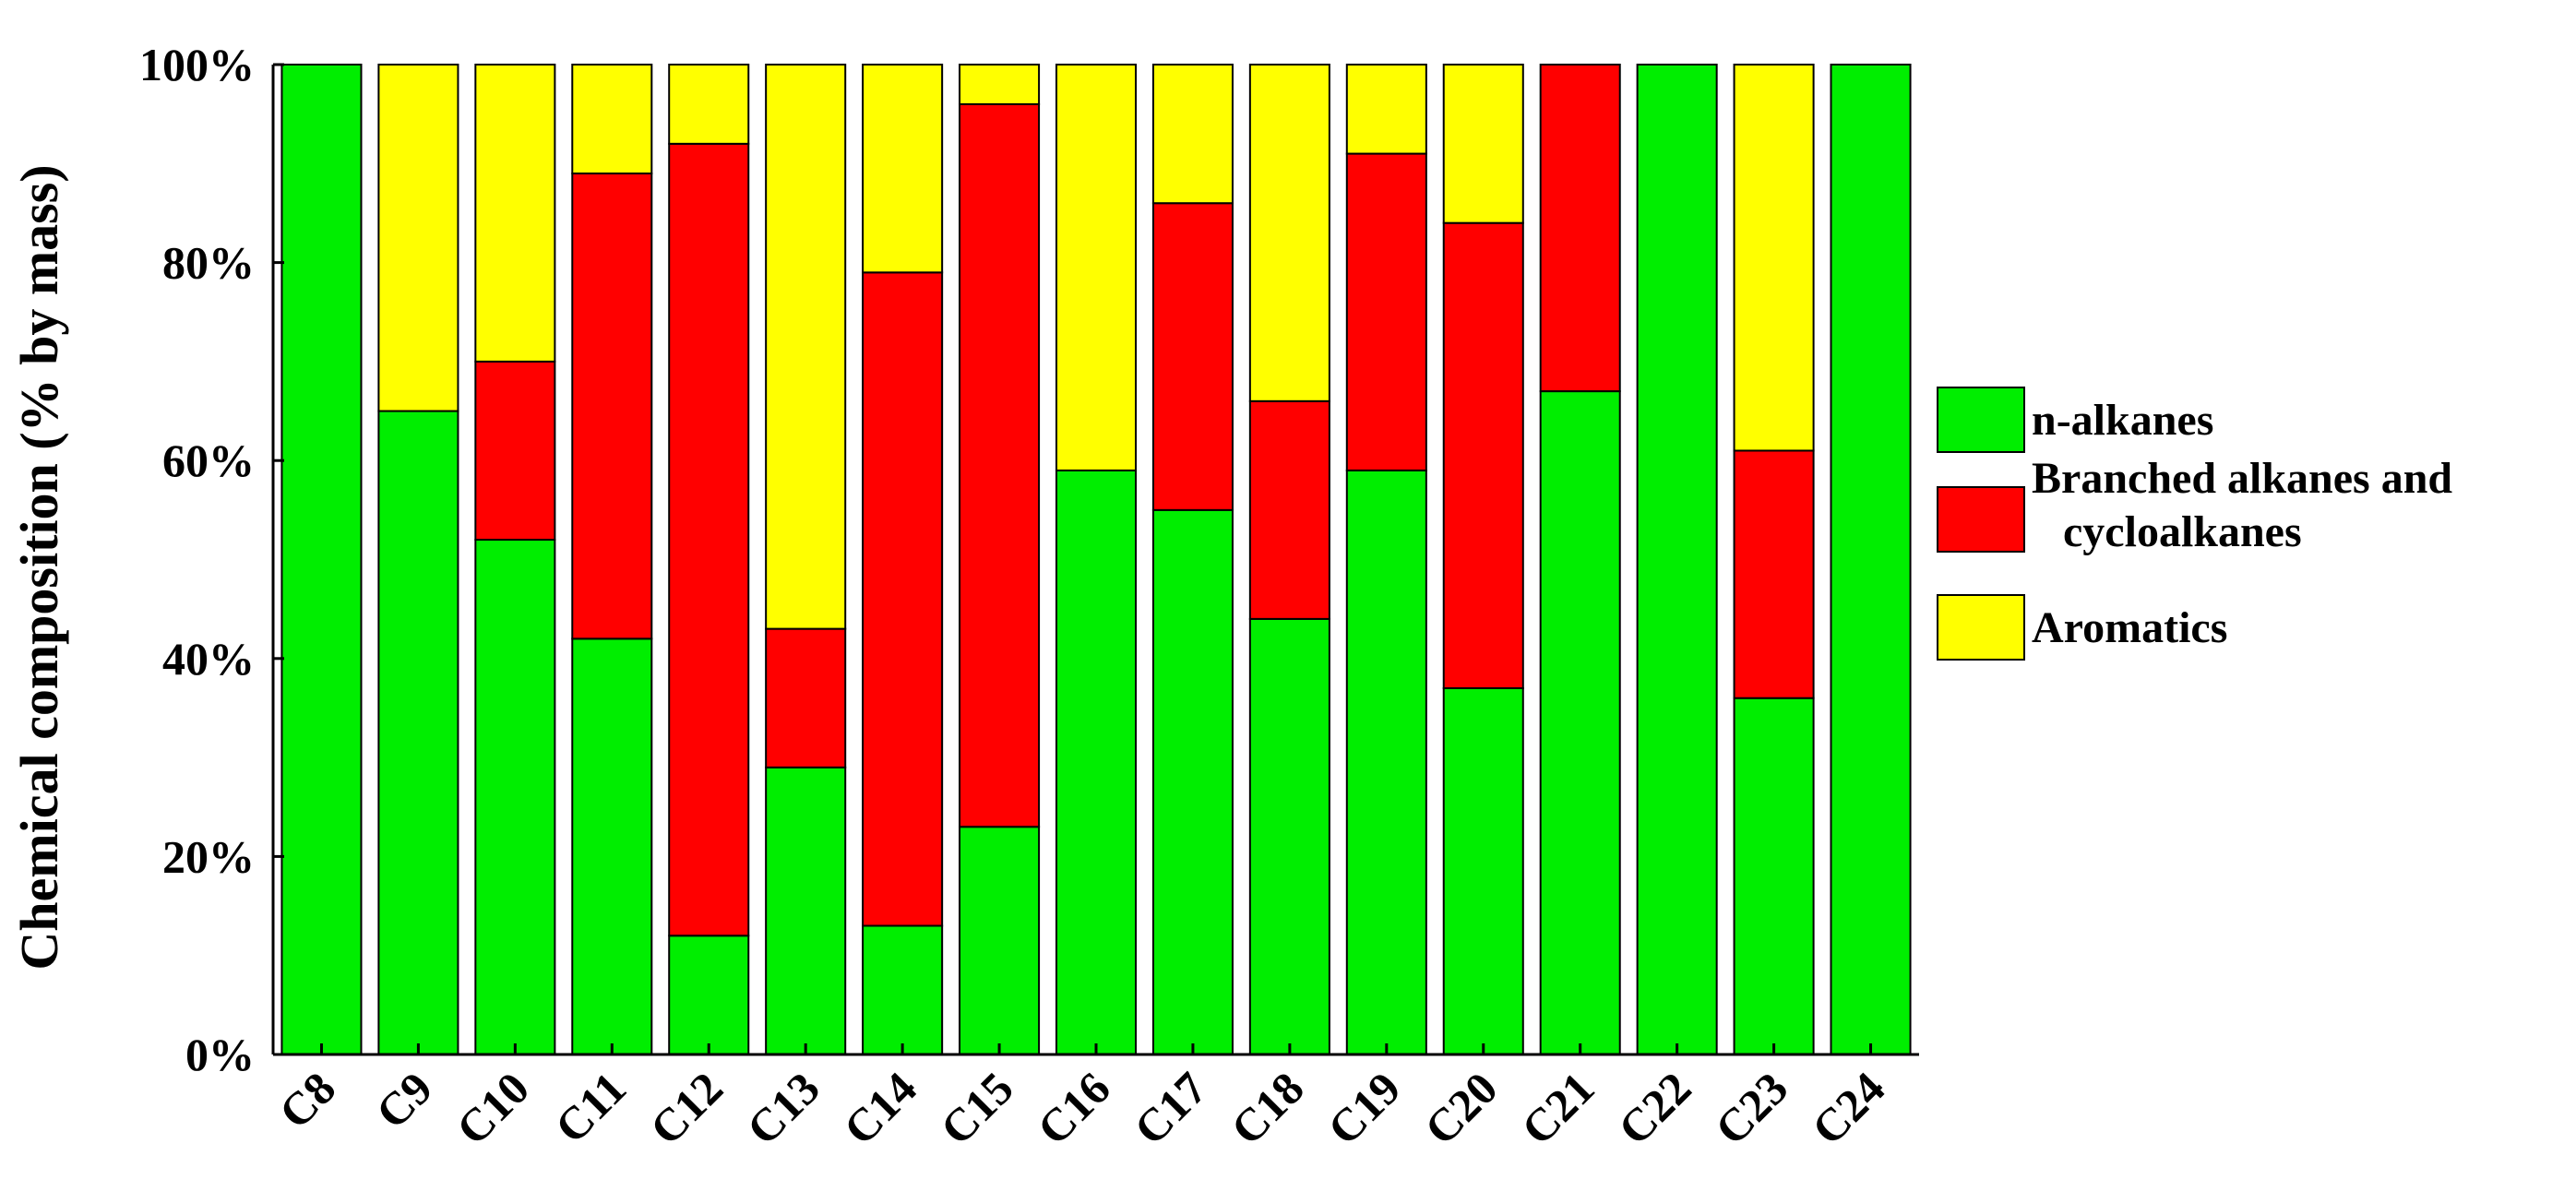  Describe the element at coordinates (1848, 1108) in the screenshot. I see `x-tick-label: C24` at that location.